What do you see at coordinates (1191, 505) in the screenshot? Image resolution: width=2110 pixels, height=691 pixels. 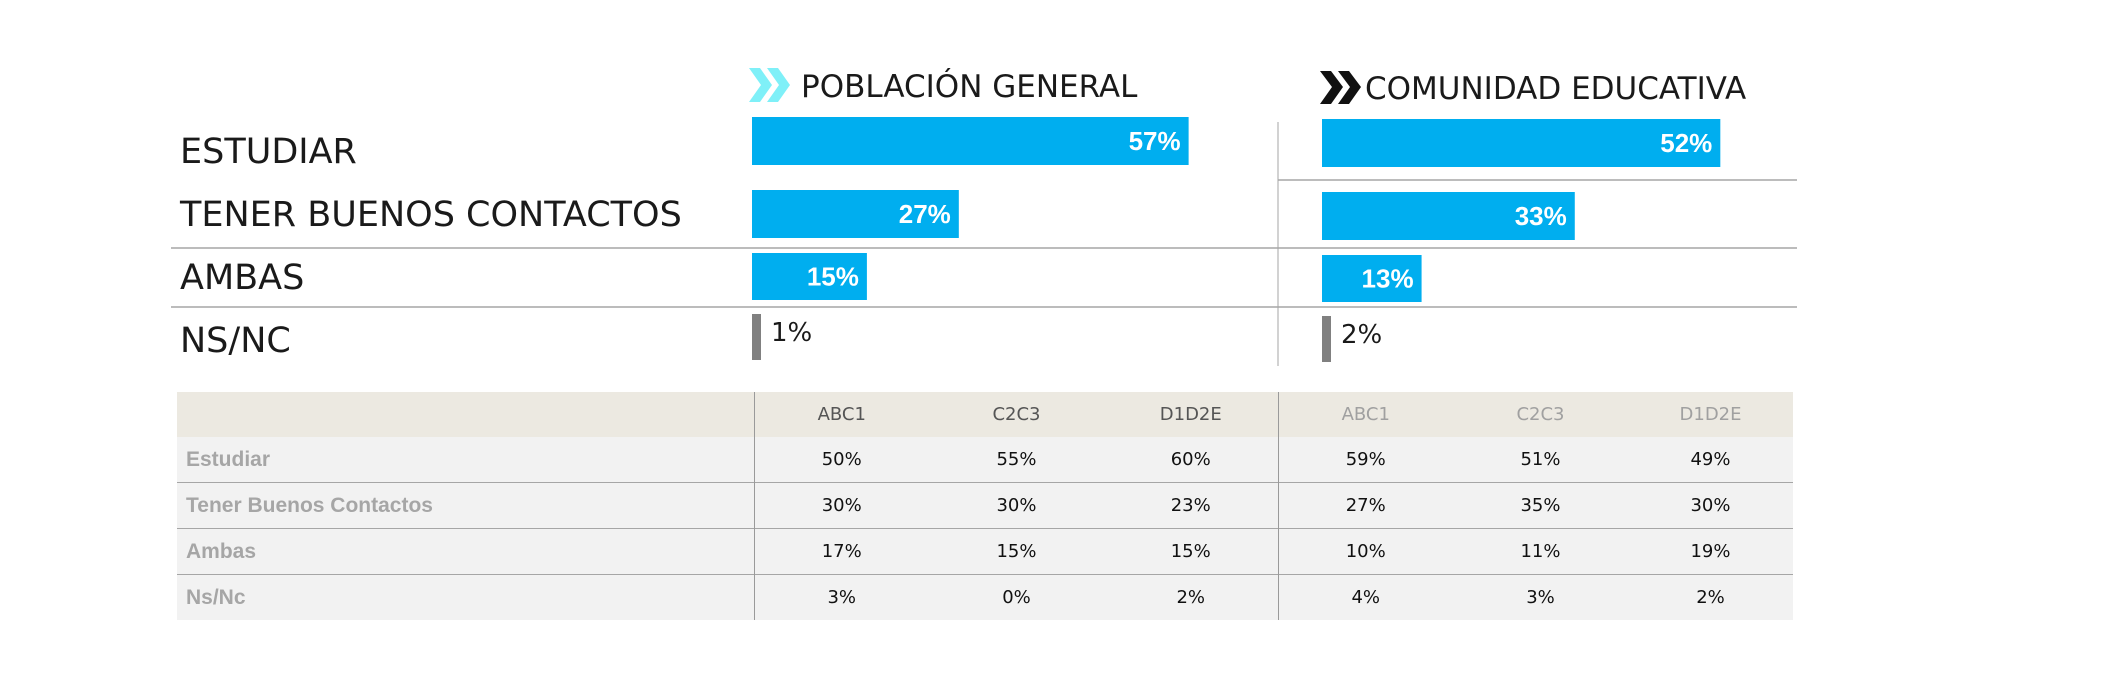 I see `table-cell: 23%` at bounding box center [1191, 505].